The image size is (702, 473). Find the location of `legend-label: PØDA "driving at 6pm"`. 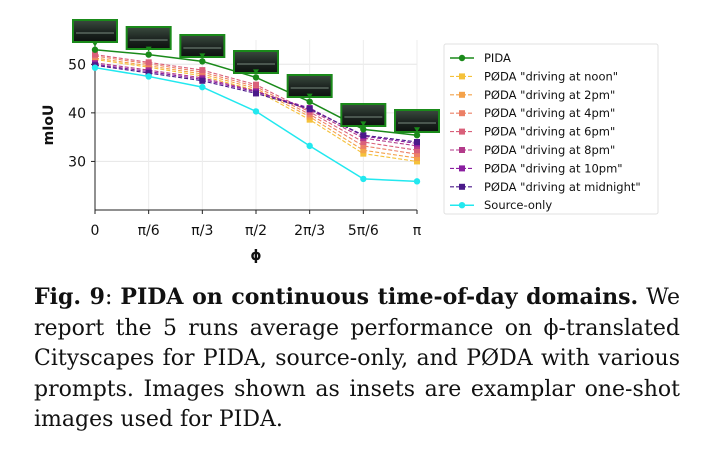

legend-label: PØDA "driving at 6pm" is located at coordinates (549, 132).